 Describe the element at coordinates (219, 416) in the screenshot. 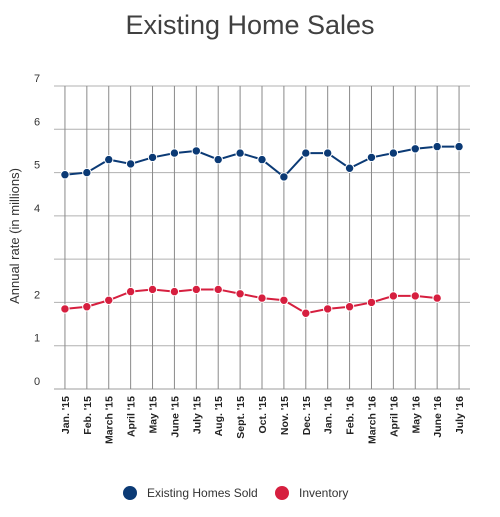

I see `x-tick-label: Aug. '15` at that location.